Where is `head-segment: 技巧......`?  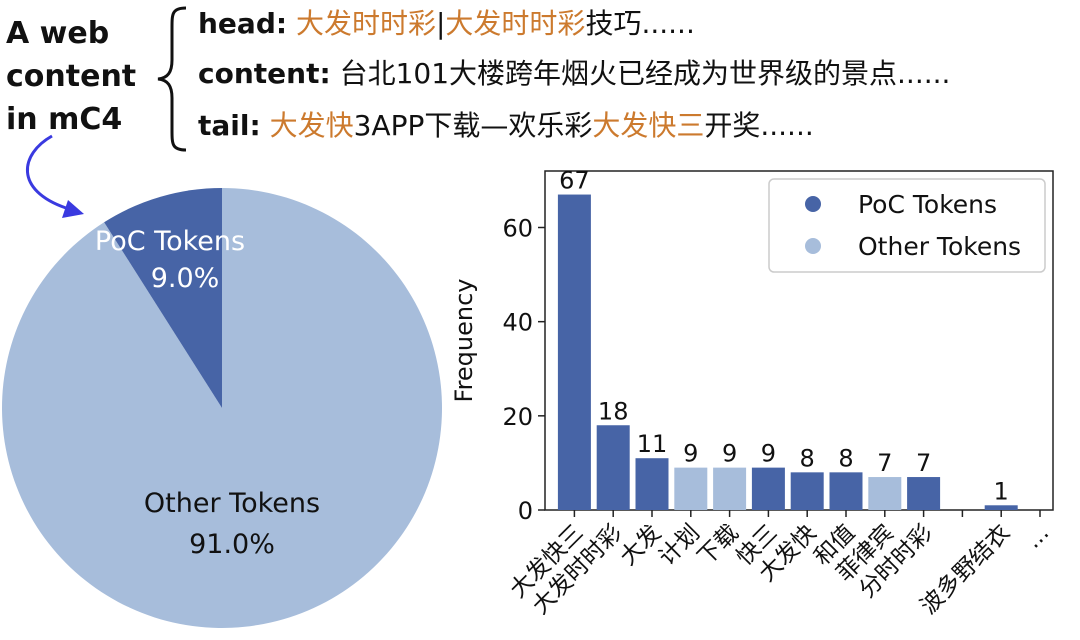 head-segment: 技巧...... is located at coordinates (640, 23).